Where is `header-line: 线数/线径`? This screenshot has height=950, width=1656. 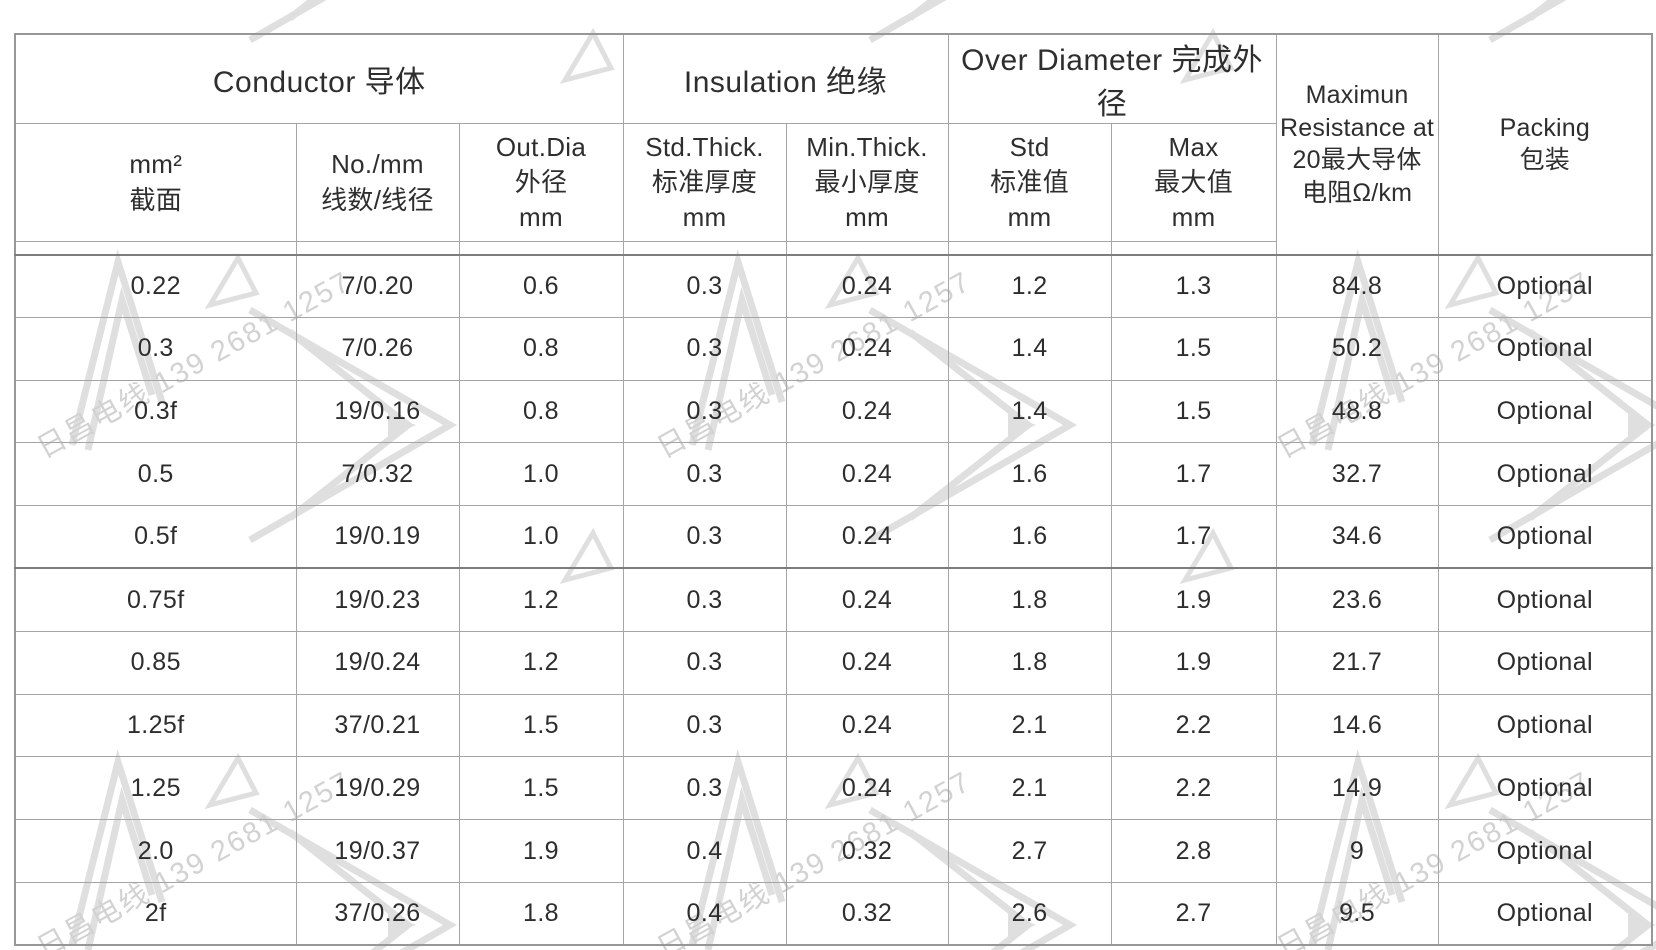
header-line: 线数/线径 is located at coordinates (377, 199).